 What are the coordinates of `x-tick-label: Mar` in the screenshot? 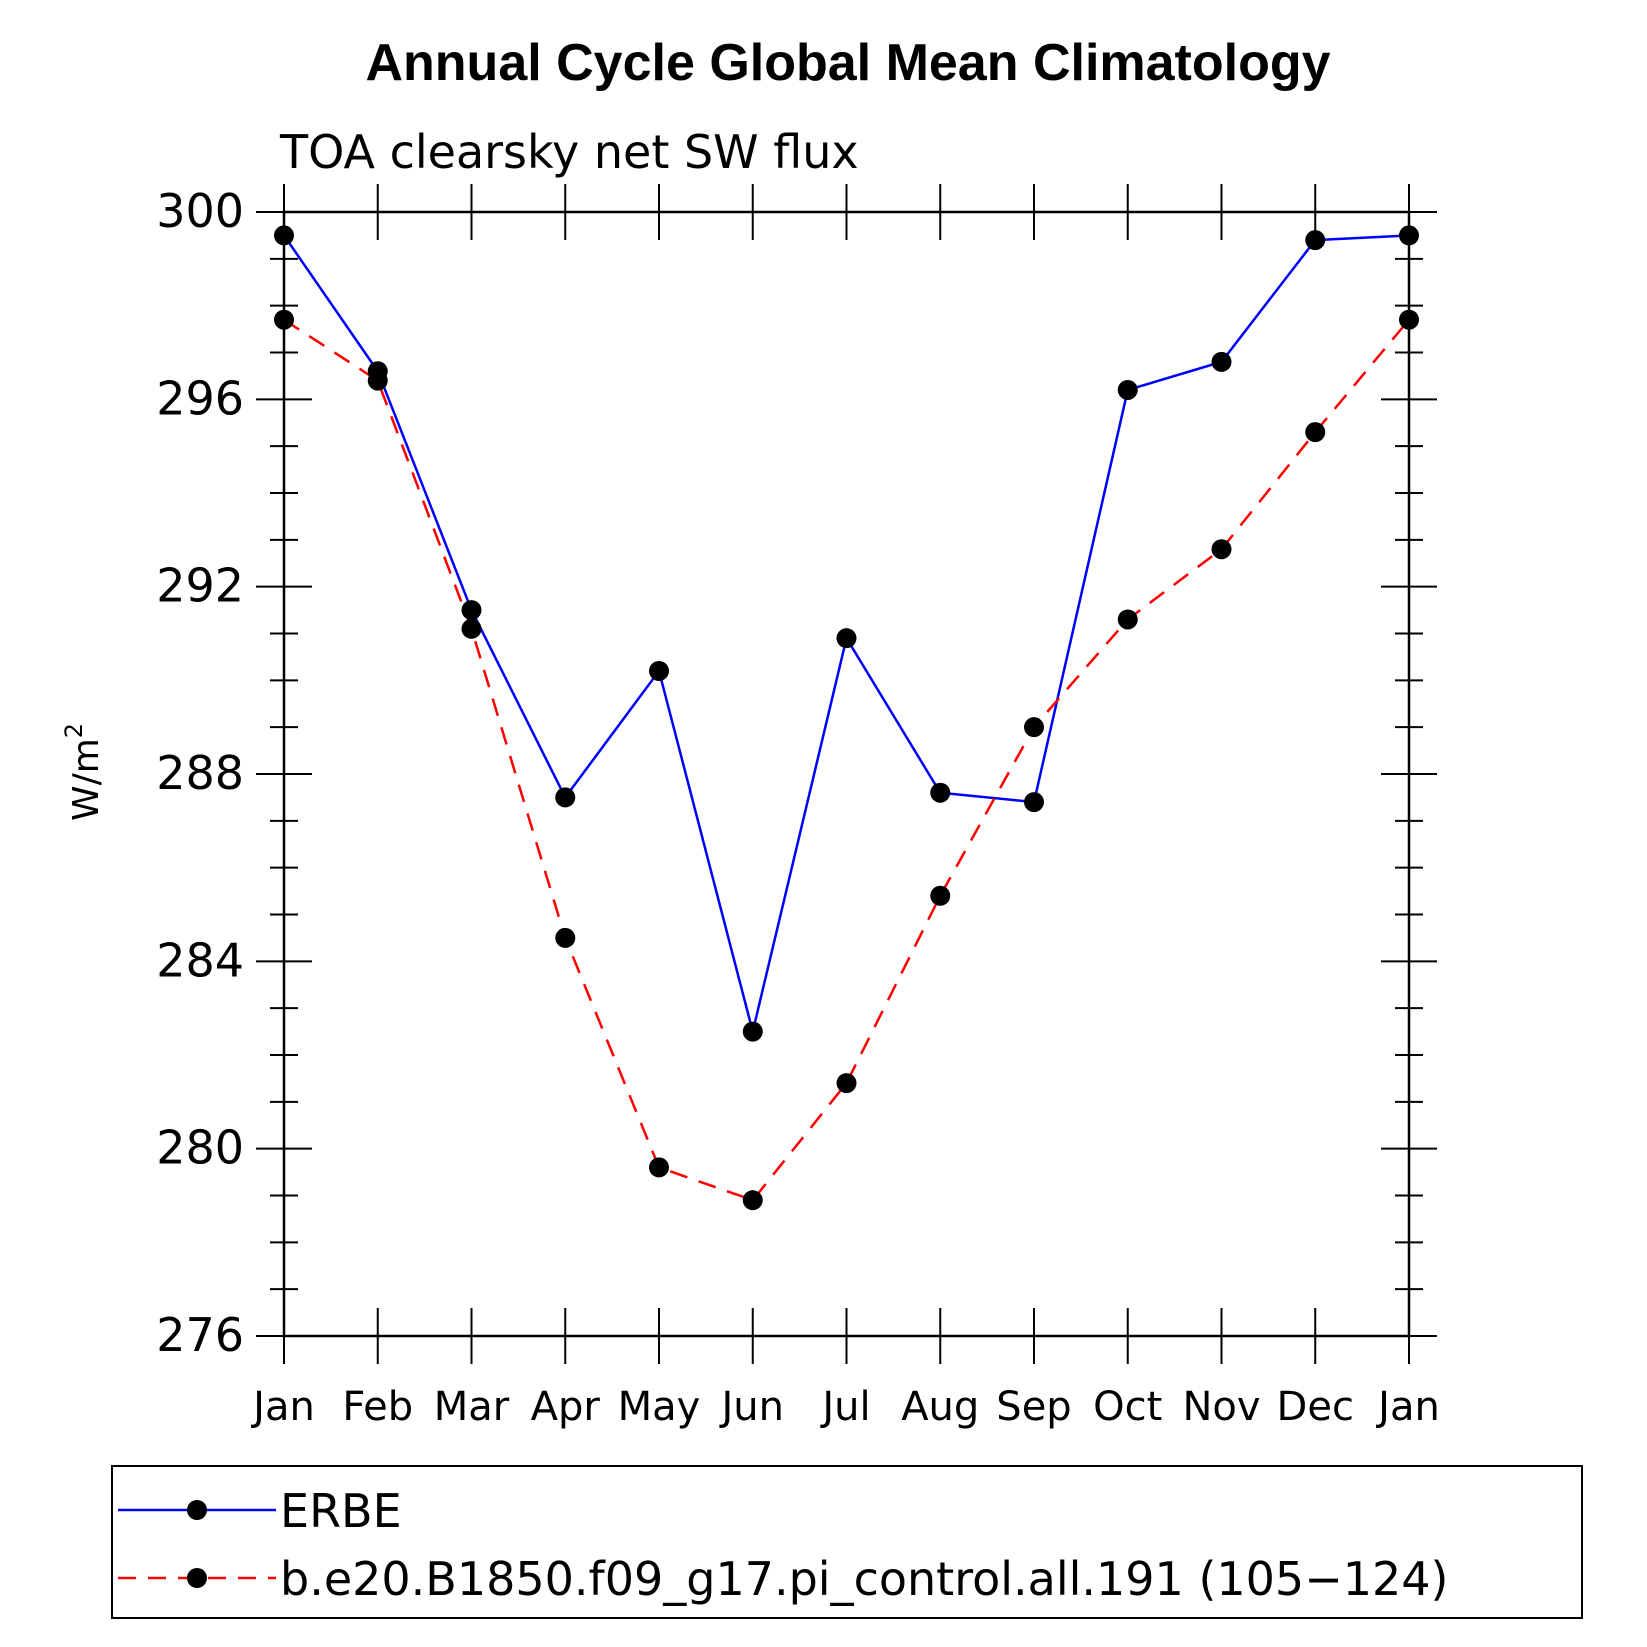 It's located at (472, 1407).